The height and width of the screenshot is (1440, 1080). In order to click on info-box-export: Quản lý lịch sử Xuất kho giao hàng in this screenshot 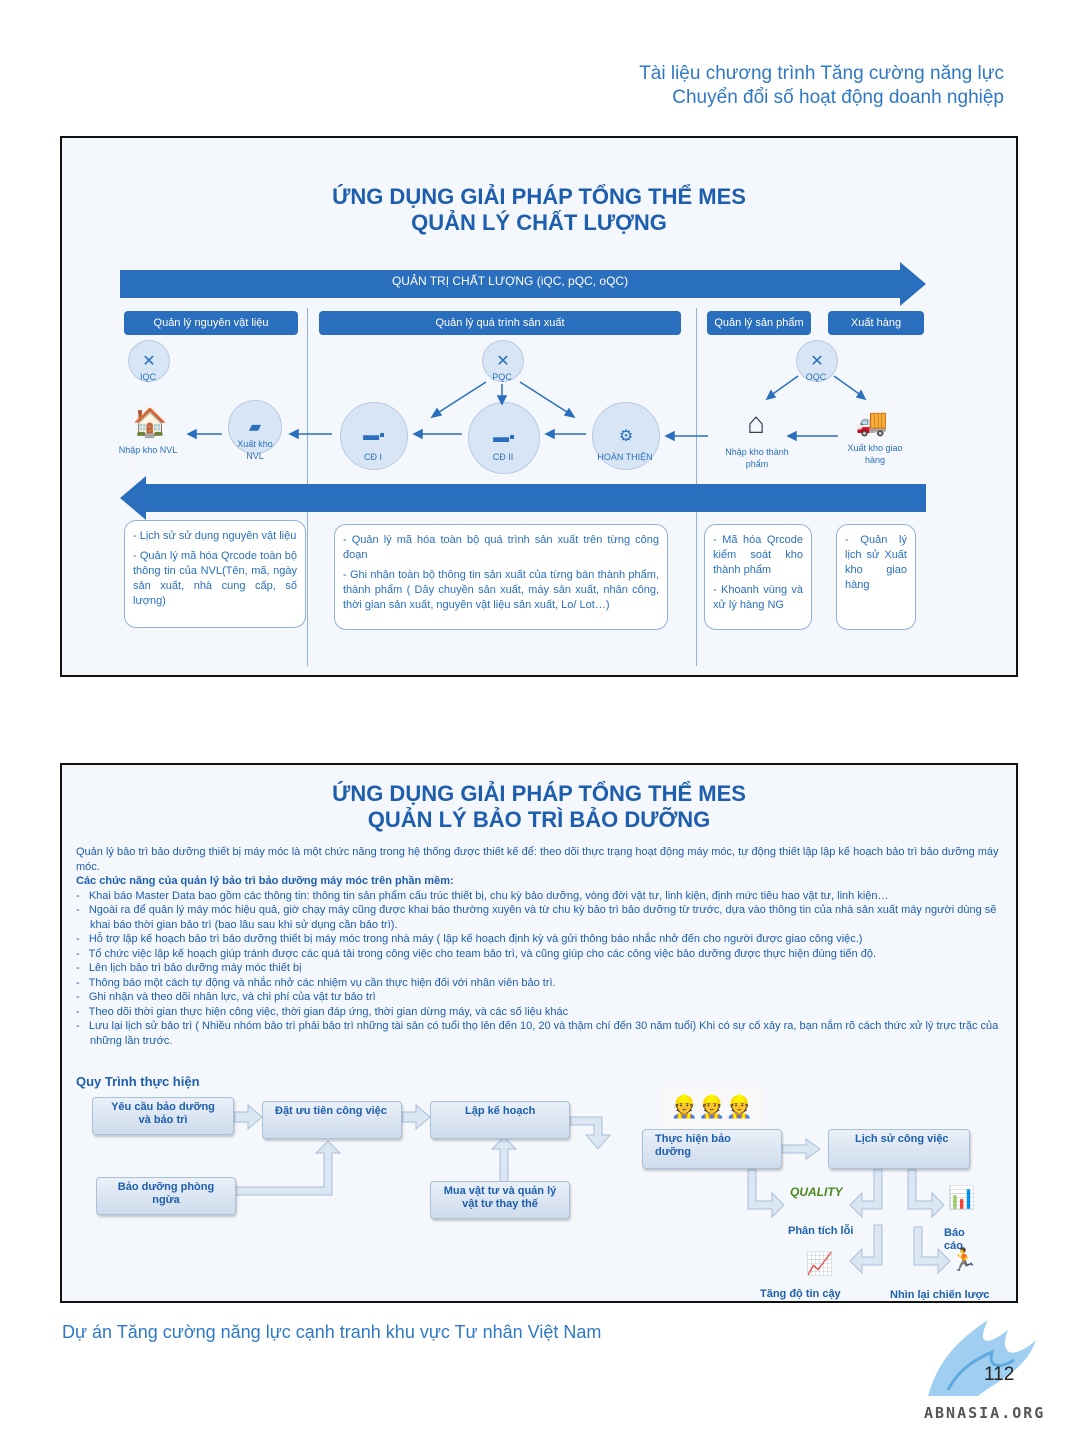, I will do `click(876, 577)`.